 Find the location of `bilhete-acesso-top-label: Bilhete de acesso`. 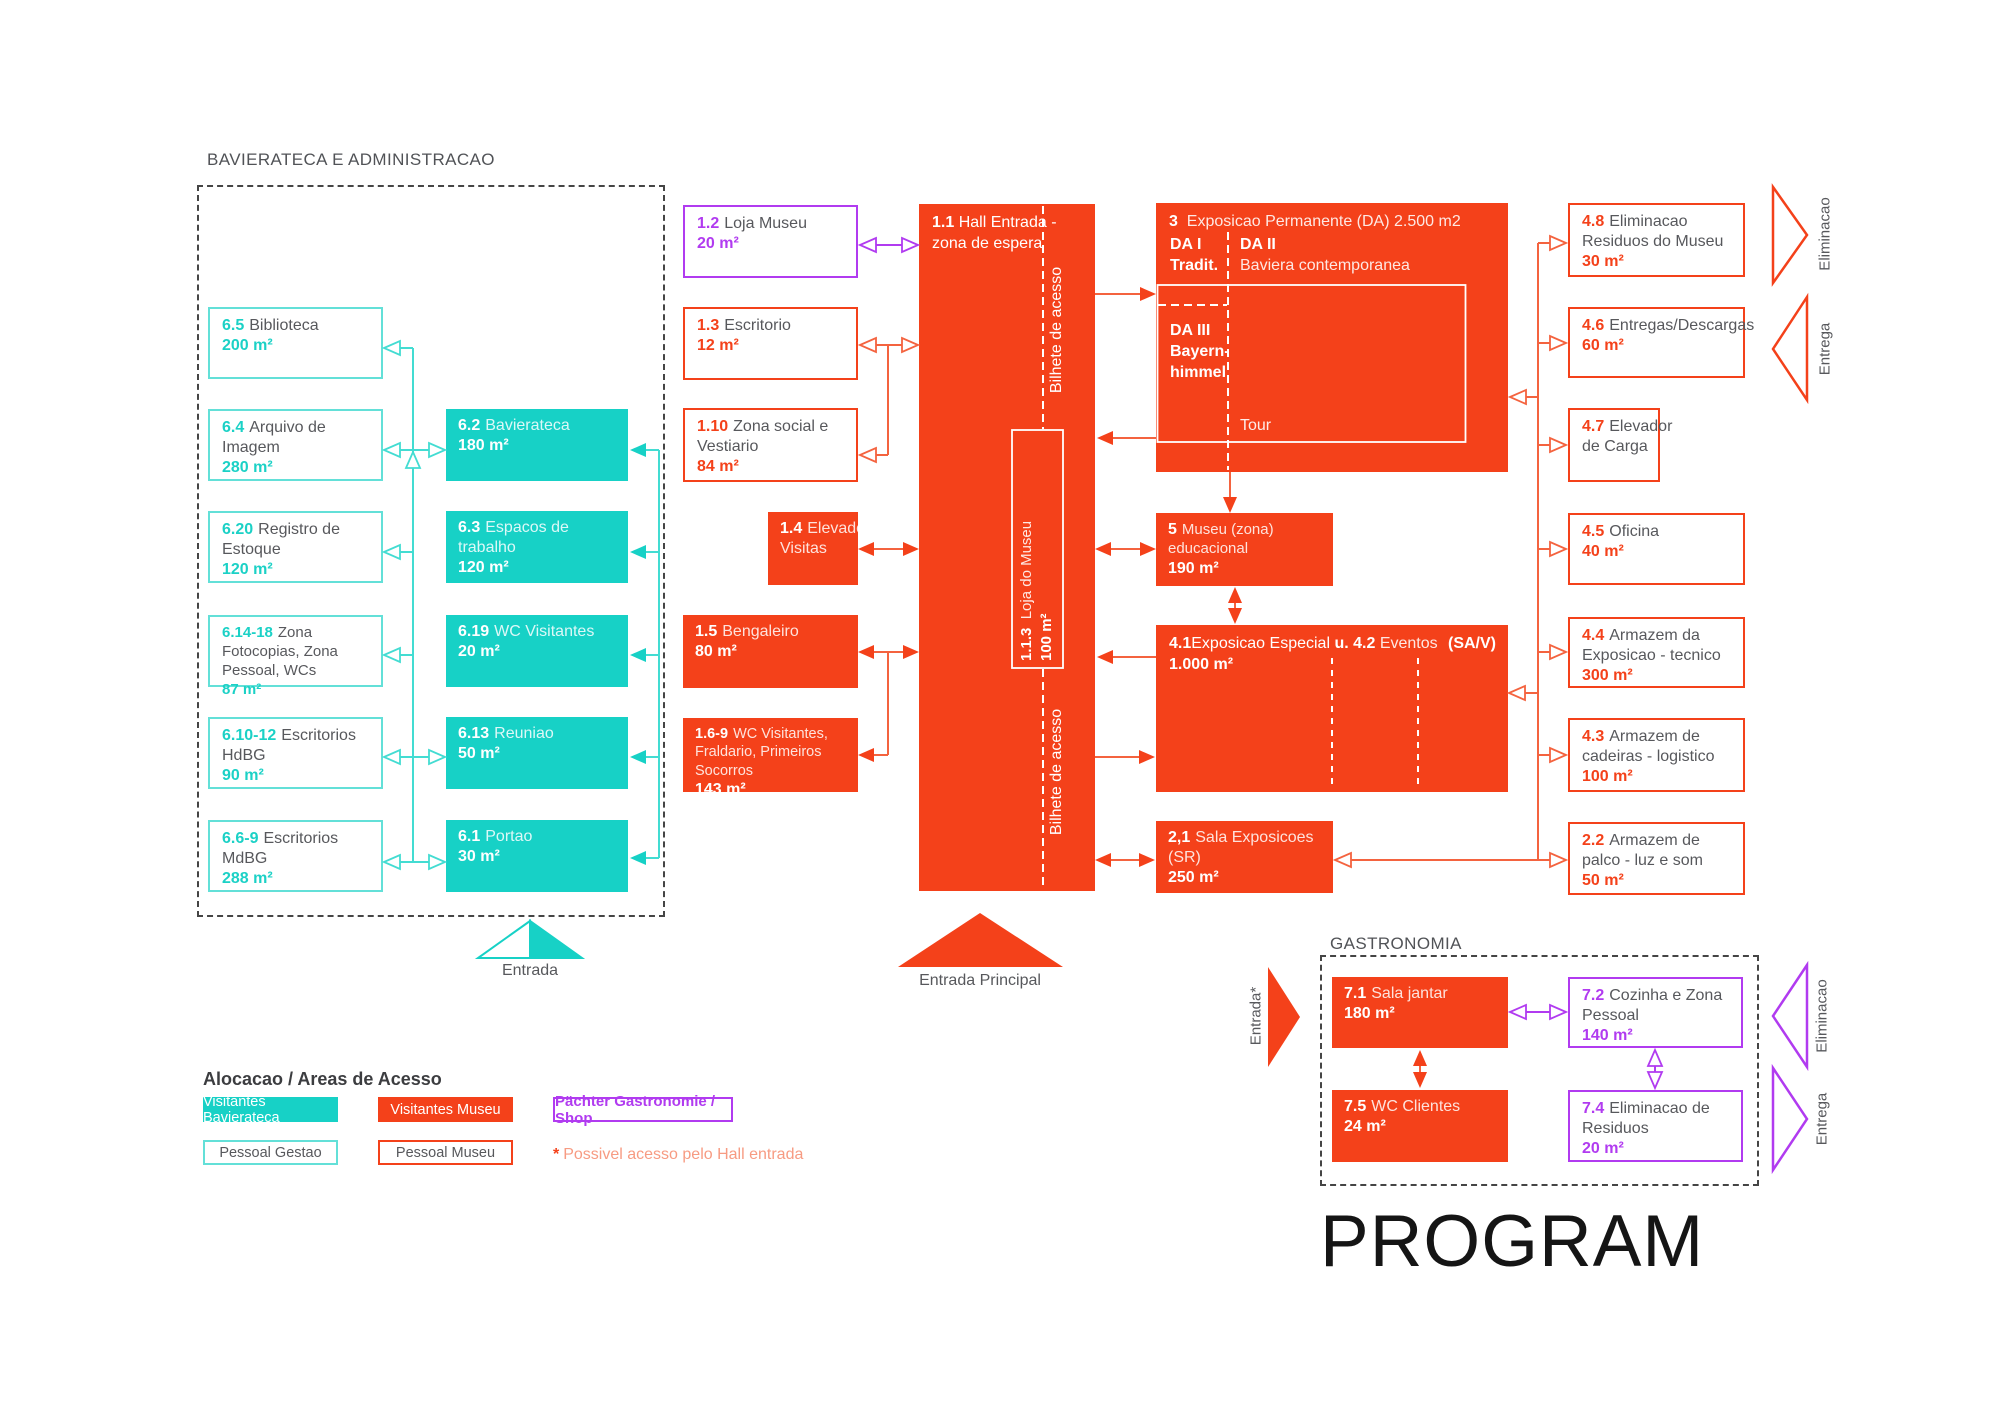

bilhete-acesso-top-label: Bilhete de acesso is located at coordinates (1056, 330).